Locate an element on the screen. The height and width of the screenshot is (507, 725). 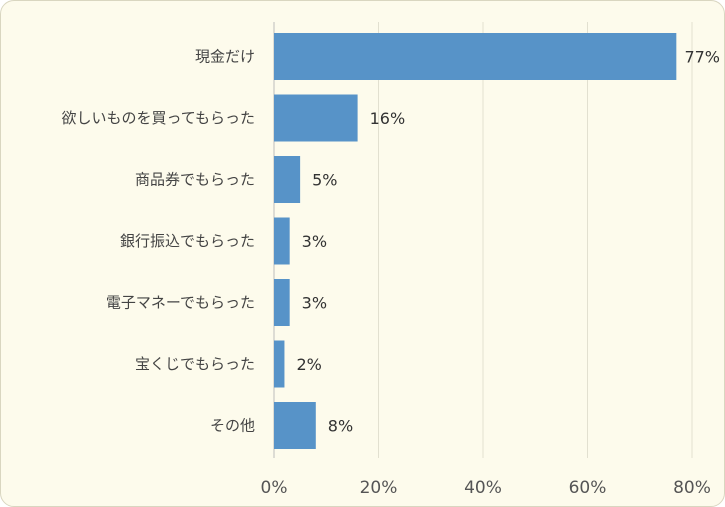
x-axis-ticks: 0% 20% 40% 60% 80% is located at coordinates (486, 488).